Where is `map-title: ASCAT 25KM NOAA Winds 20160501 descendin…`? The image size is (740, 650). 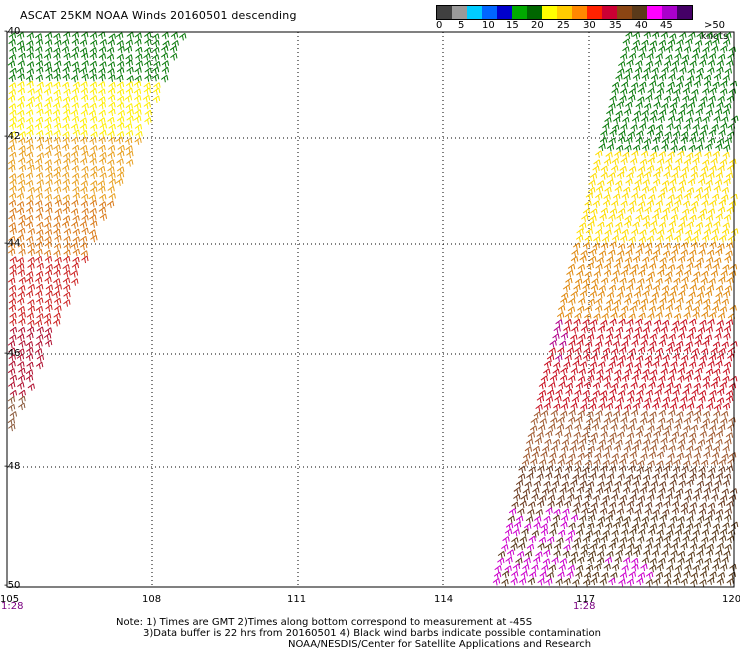
map-title: ASCAT 25KM NOAA Winds 20160501 descendin… is located at coordinates (158, 15).